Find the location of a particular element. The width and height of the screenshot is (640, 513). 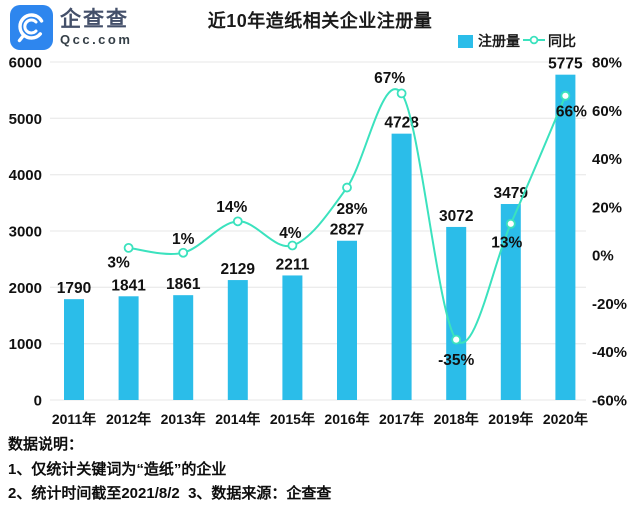

right-axis-tick: -40% is located at coordinates (609, 352).